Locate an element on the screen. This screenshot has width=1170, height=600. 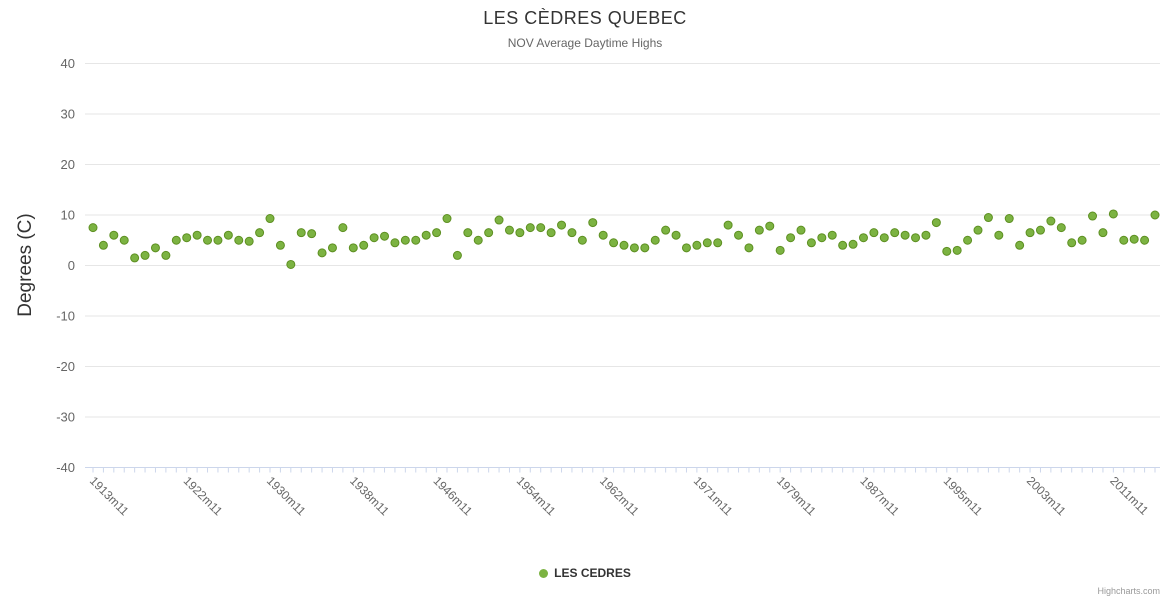
credits-link: Highcharts.com is located at coordinates (1128, 591).